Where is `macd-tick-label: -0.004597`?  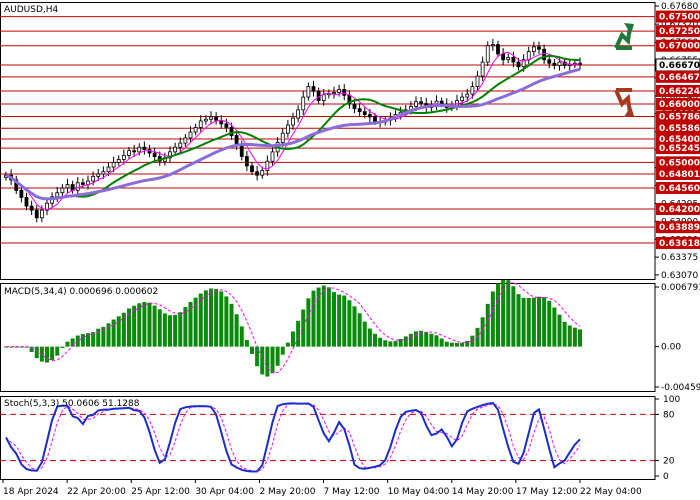
macd-tick-label: -0.004597 is located at coordinates (680, 388).